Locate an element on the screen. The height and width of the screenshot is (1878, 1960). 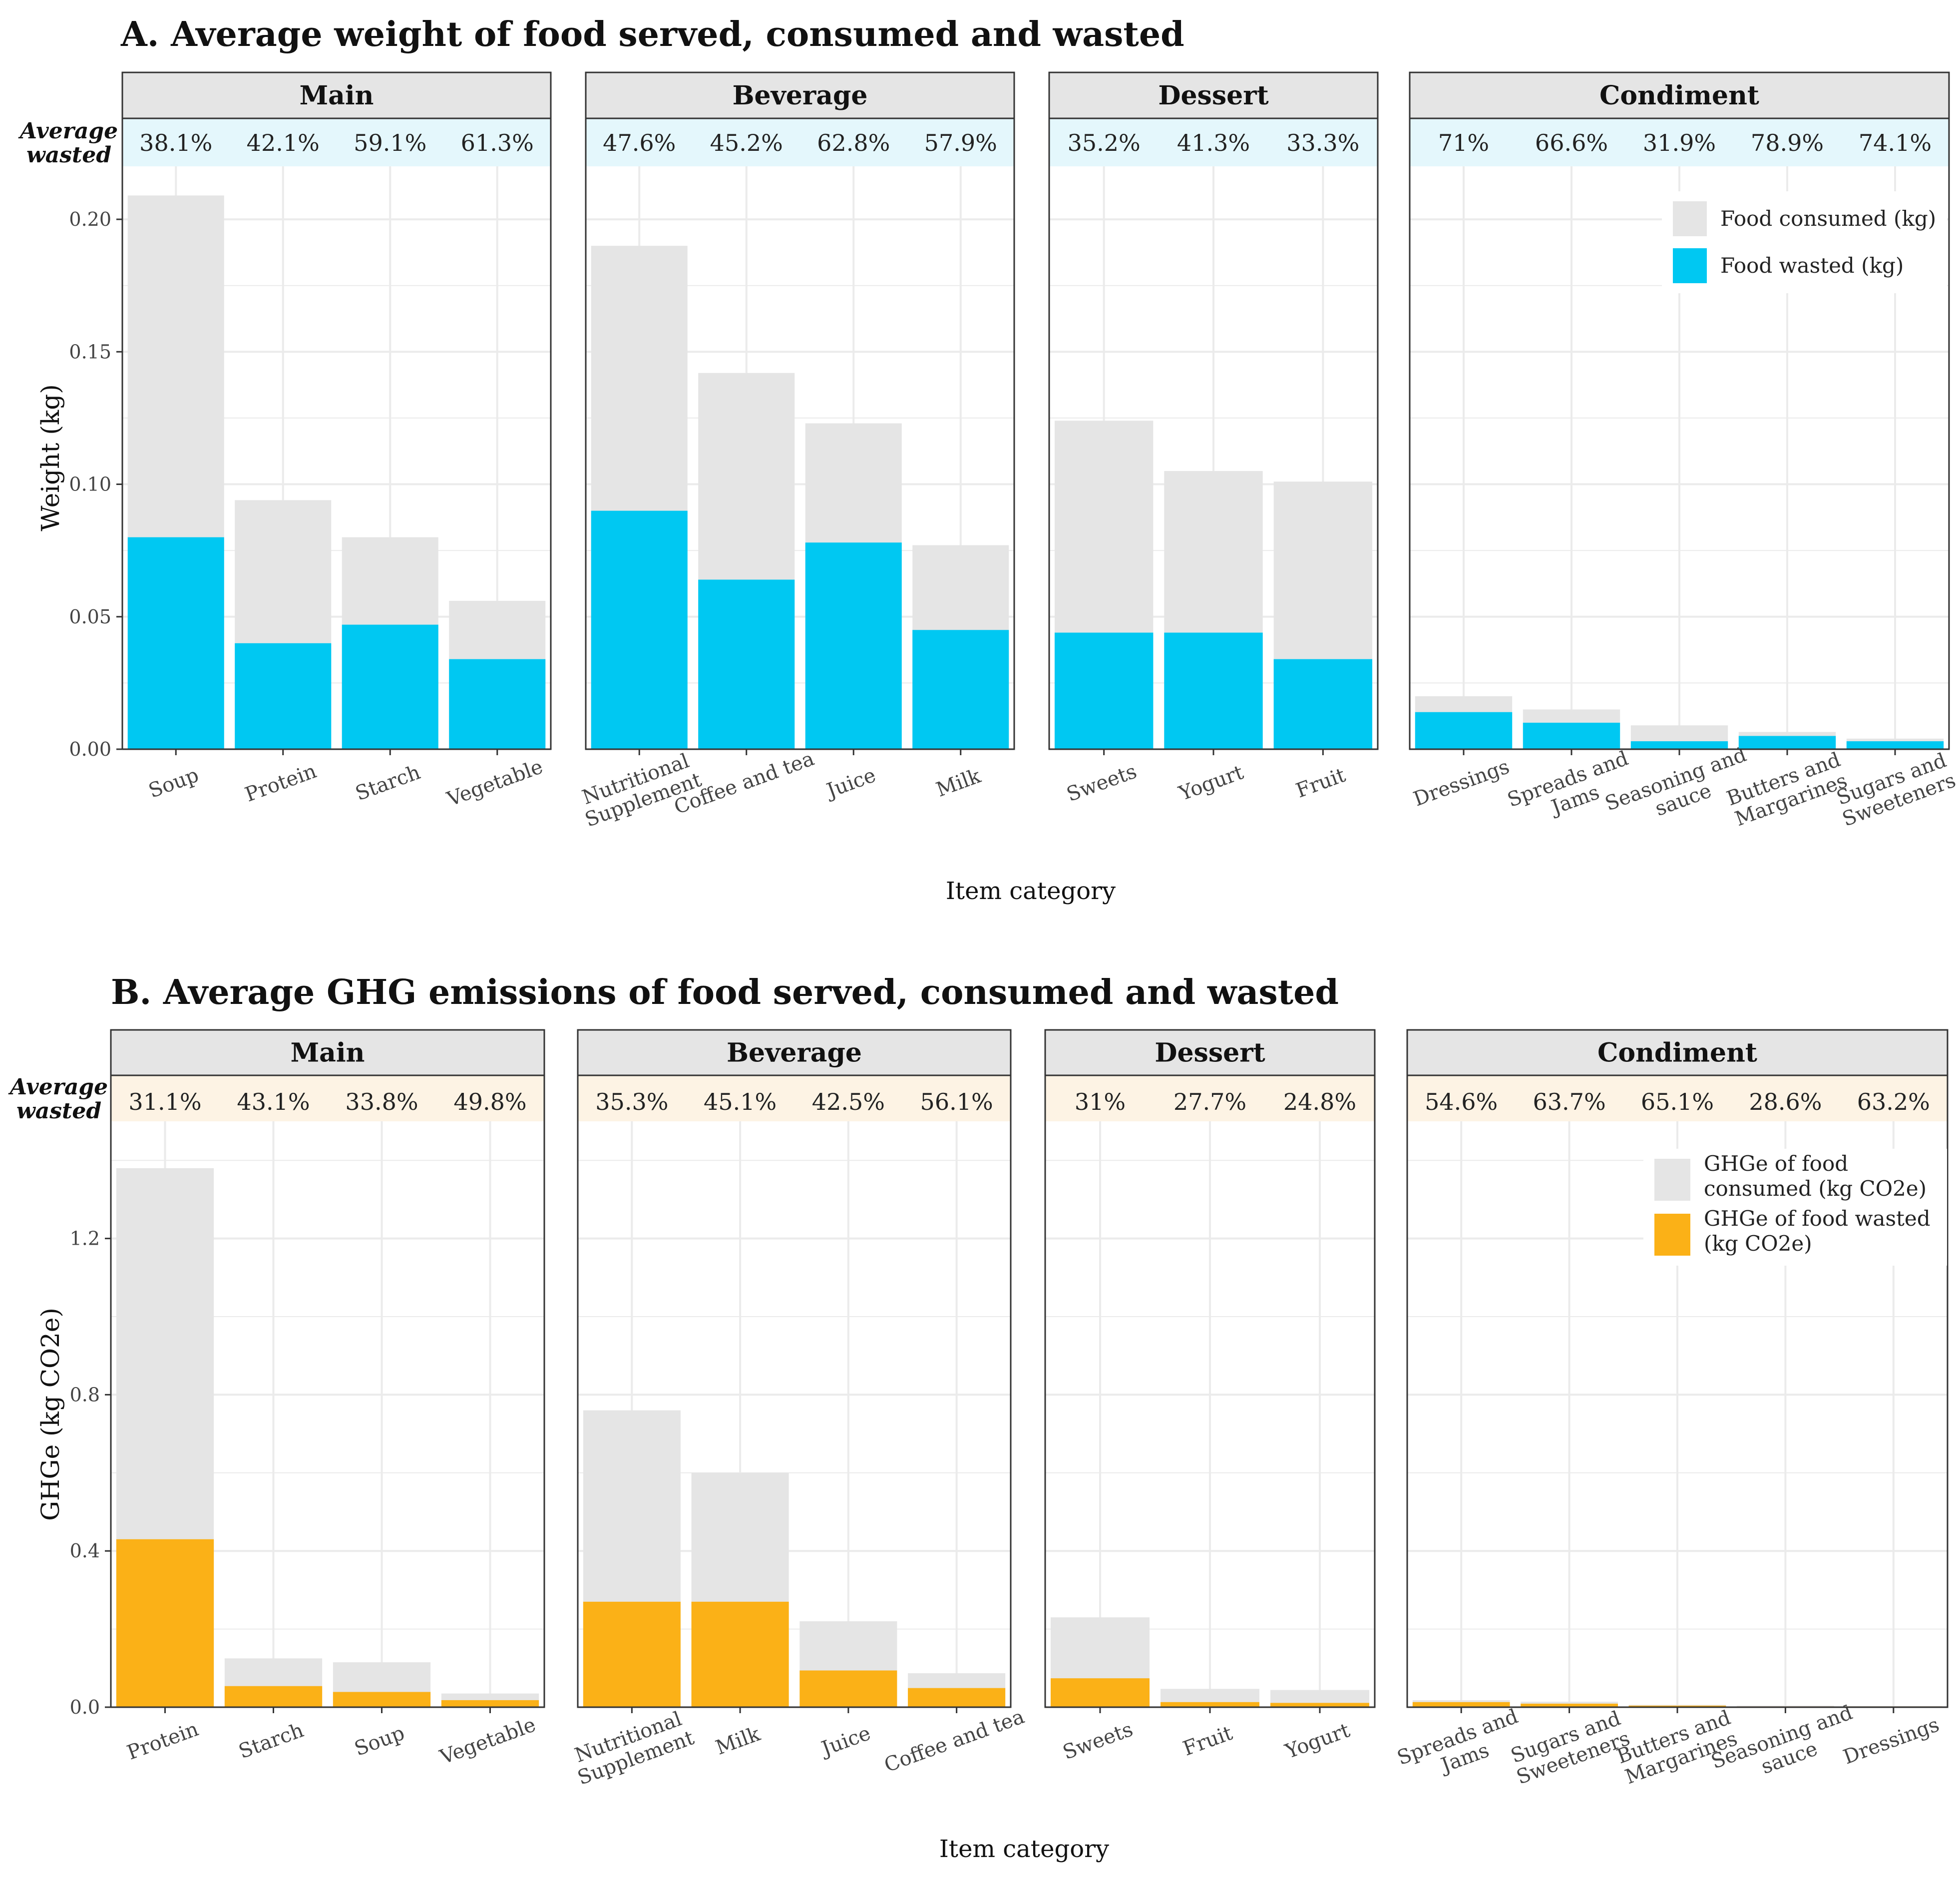
chartA-panel-beverage-pct-label: 57.9% is located at coordinates (960, 142).